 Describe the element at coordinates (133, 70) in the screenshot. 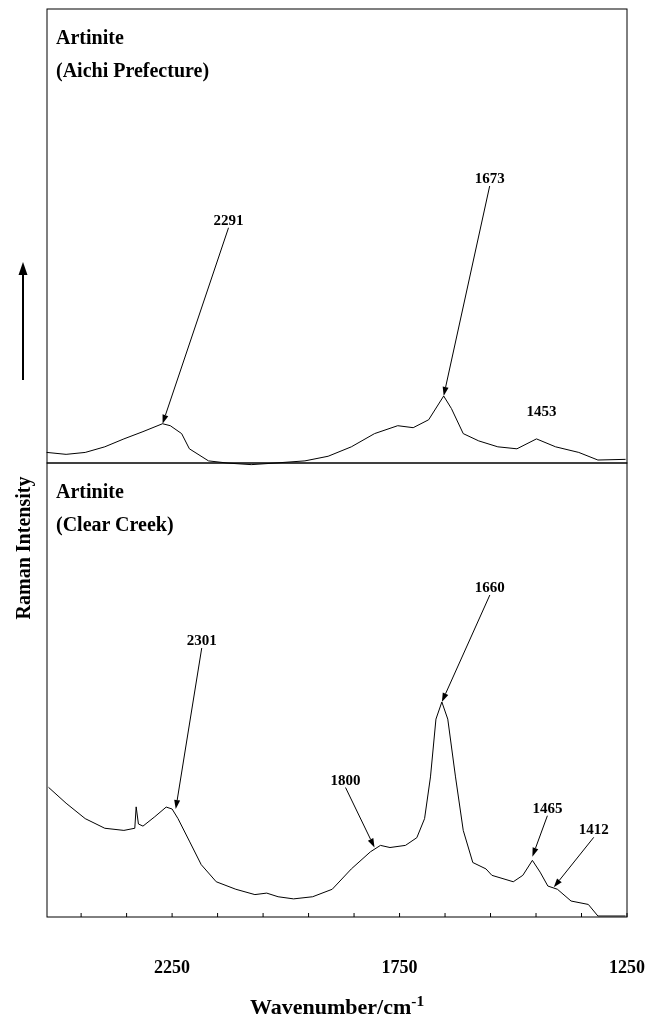

I see `chart-subtitle: (Aichi Prefecture)` at that location.